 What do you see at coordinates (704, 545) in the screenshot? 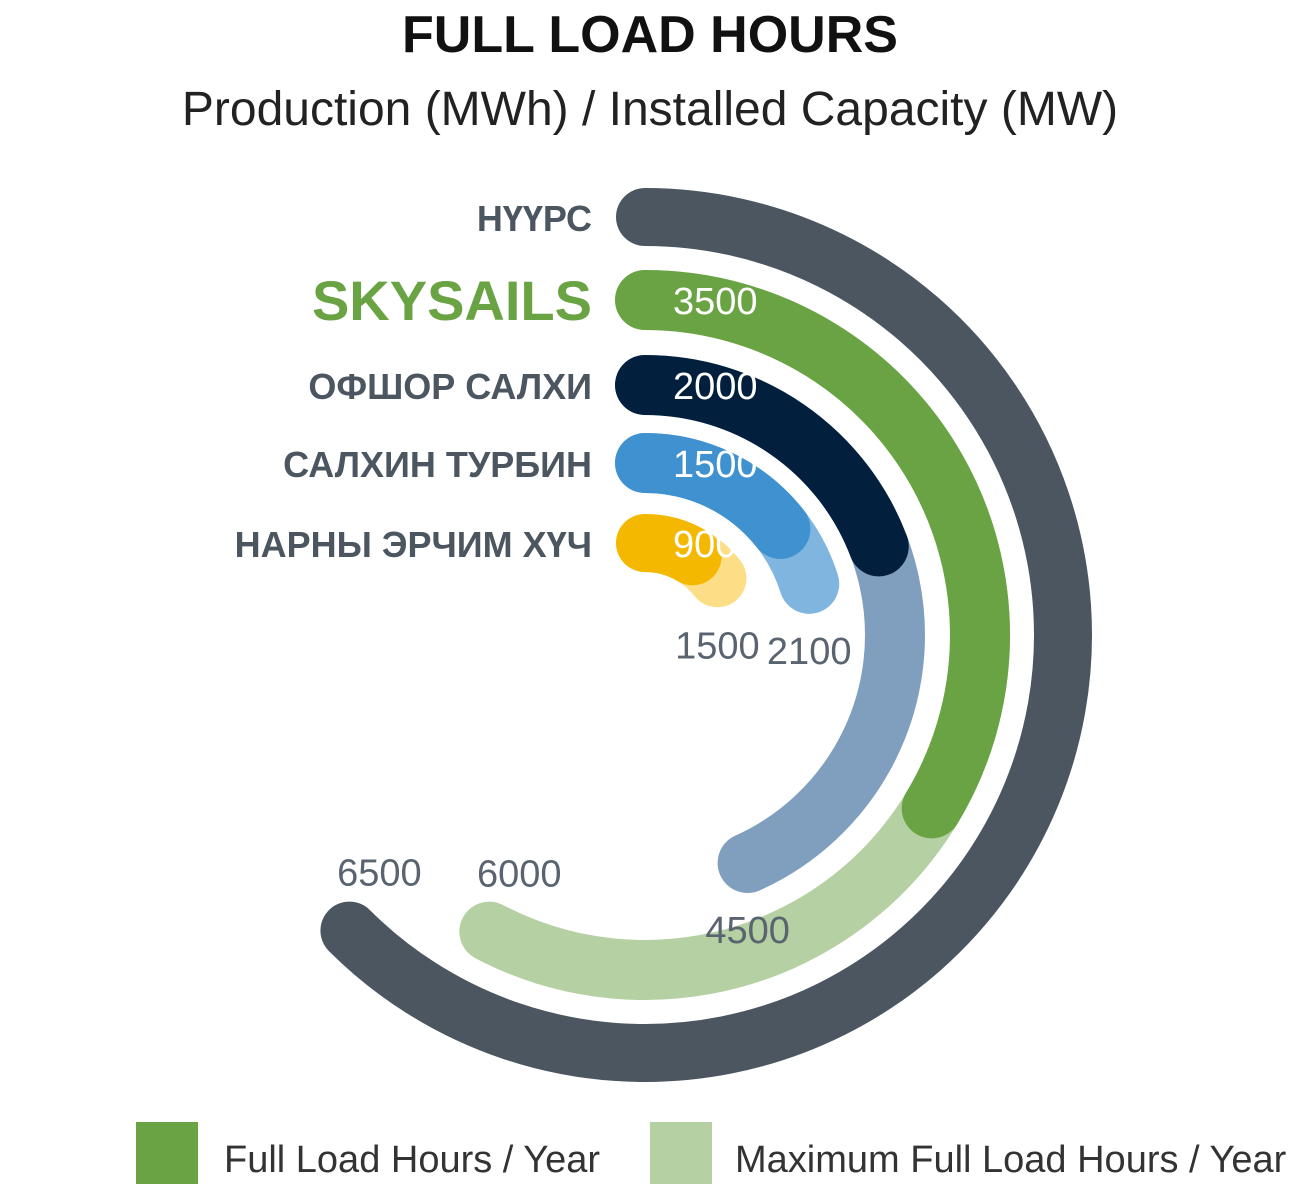
I see `full-load-value-4: 900` at bounding box center [704, 545].